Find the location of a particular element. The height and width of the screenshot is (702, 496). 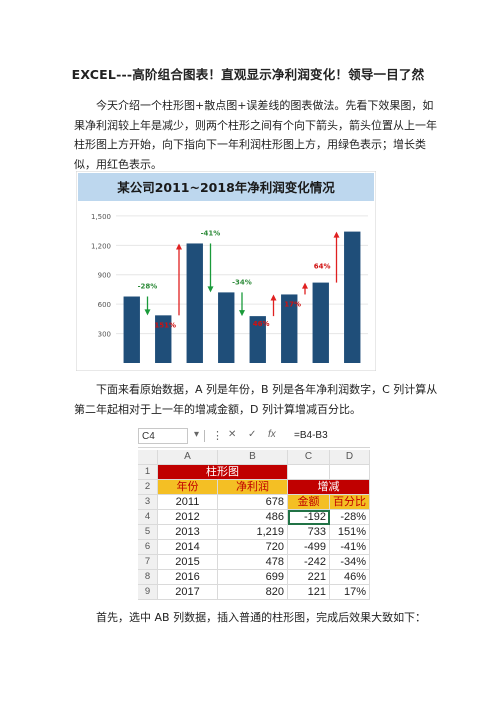

column-header-D: D is located at coordinates (350, 457).